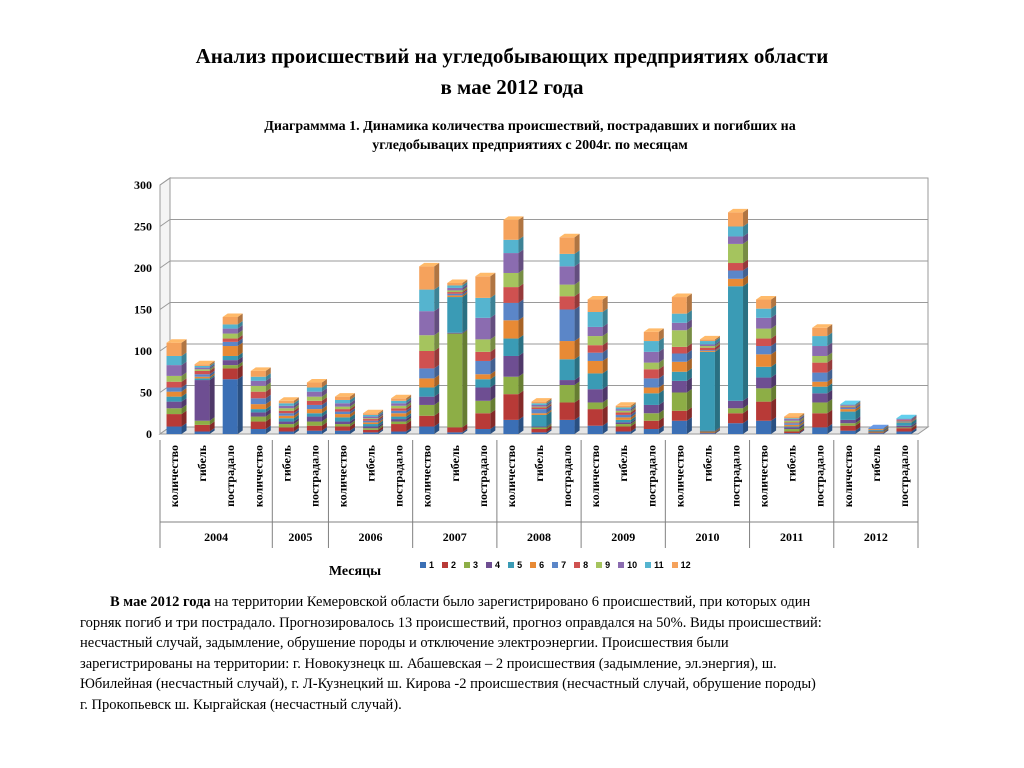  Describe the element at coordinates (427, 565) in the screenshot. I see `legend-item: 1` at that location.